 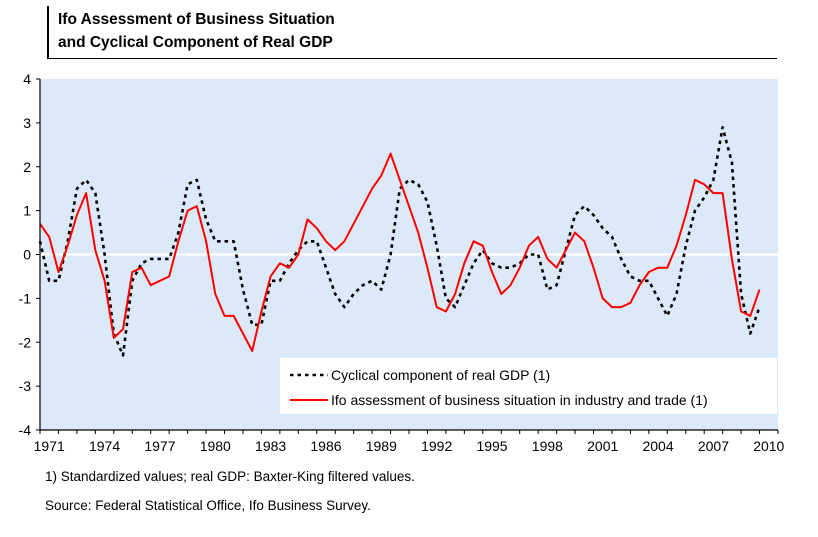 I want to click on x-tick-label: 1989, so click(x=381, y=446).